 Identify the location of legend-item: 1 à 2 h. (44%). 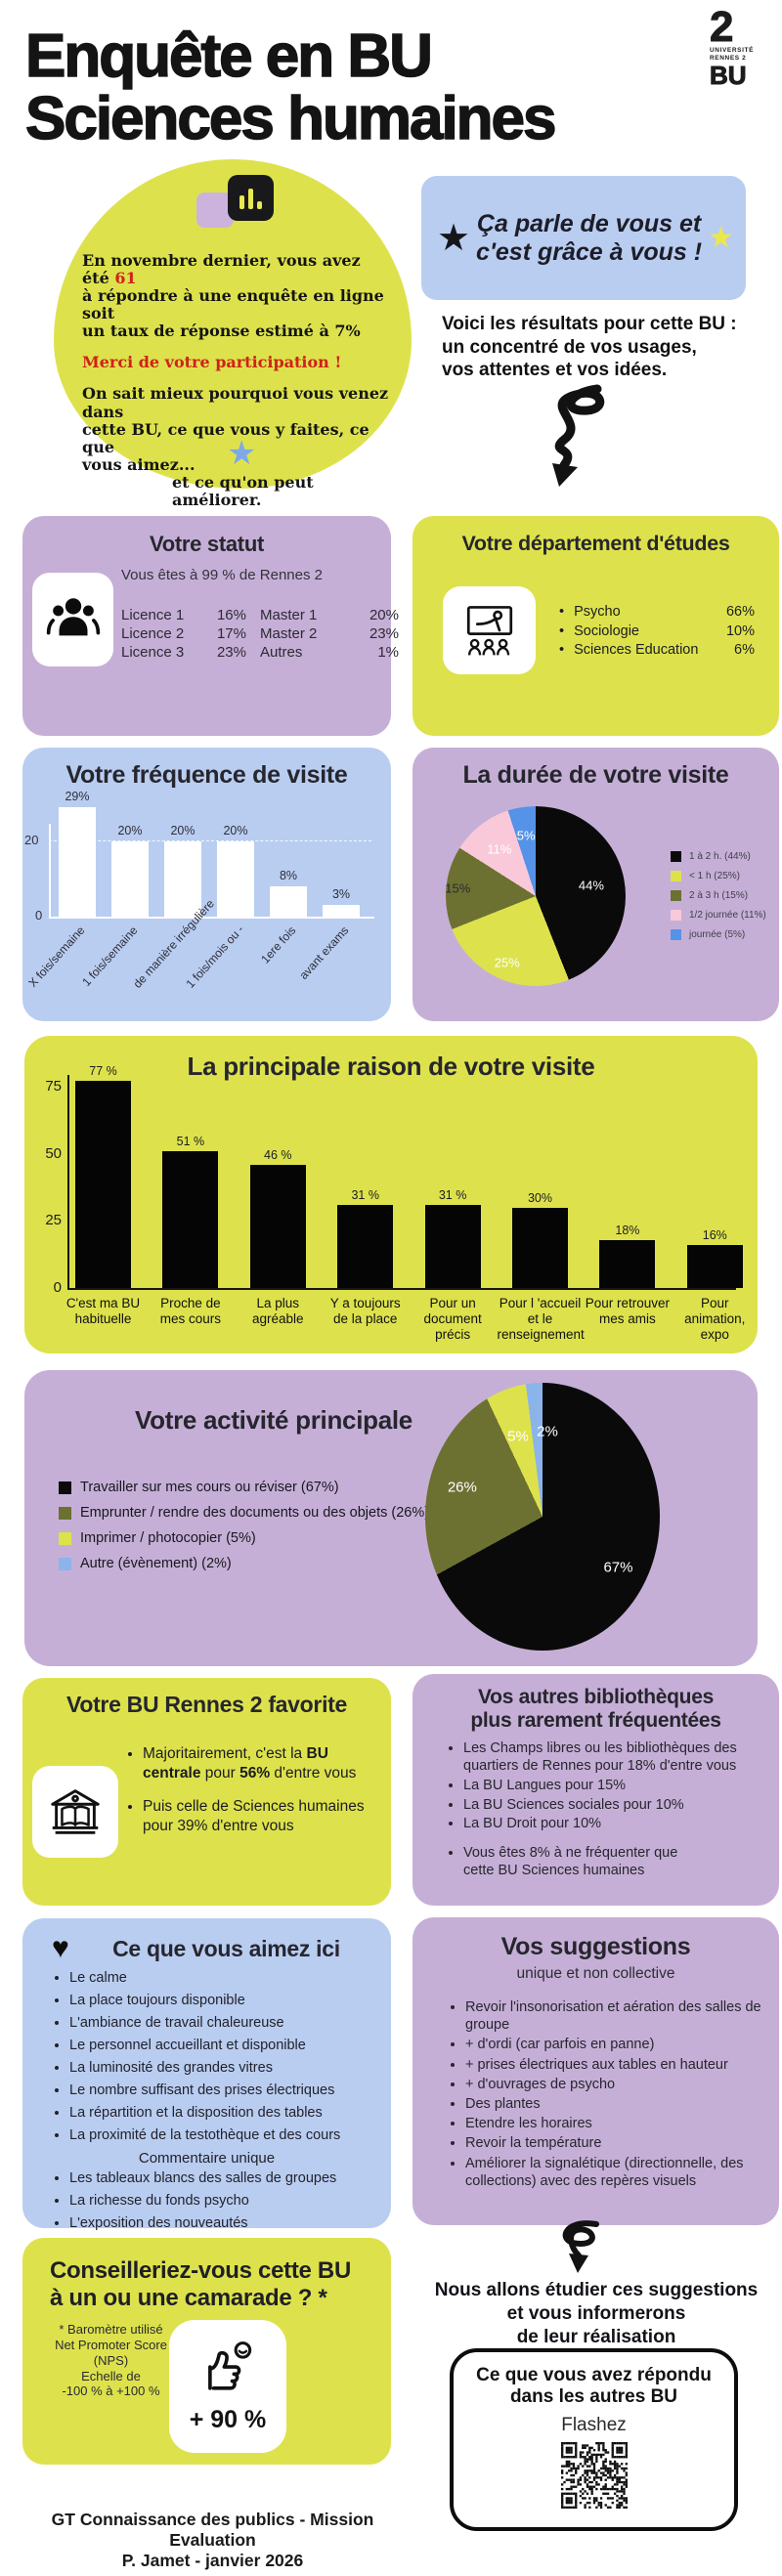
(718, 857).